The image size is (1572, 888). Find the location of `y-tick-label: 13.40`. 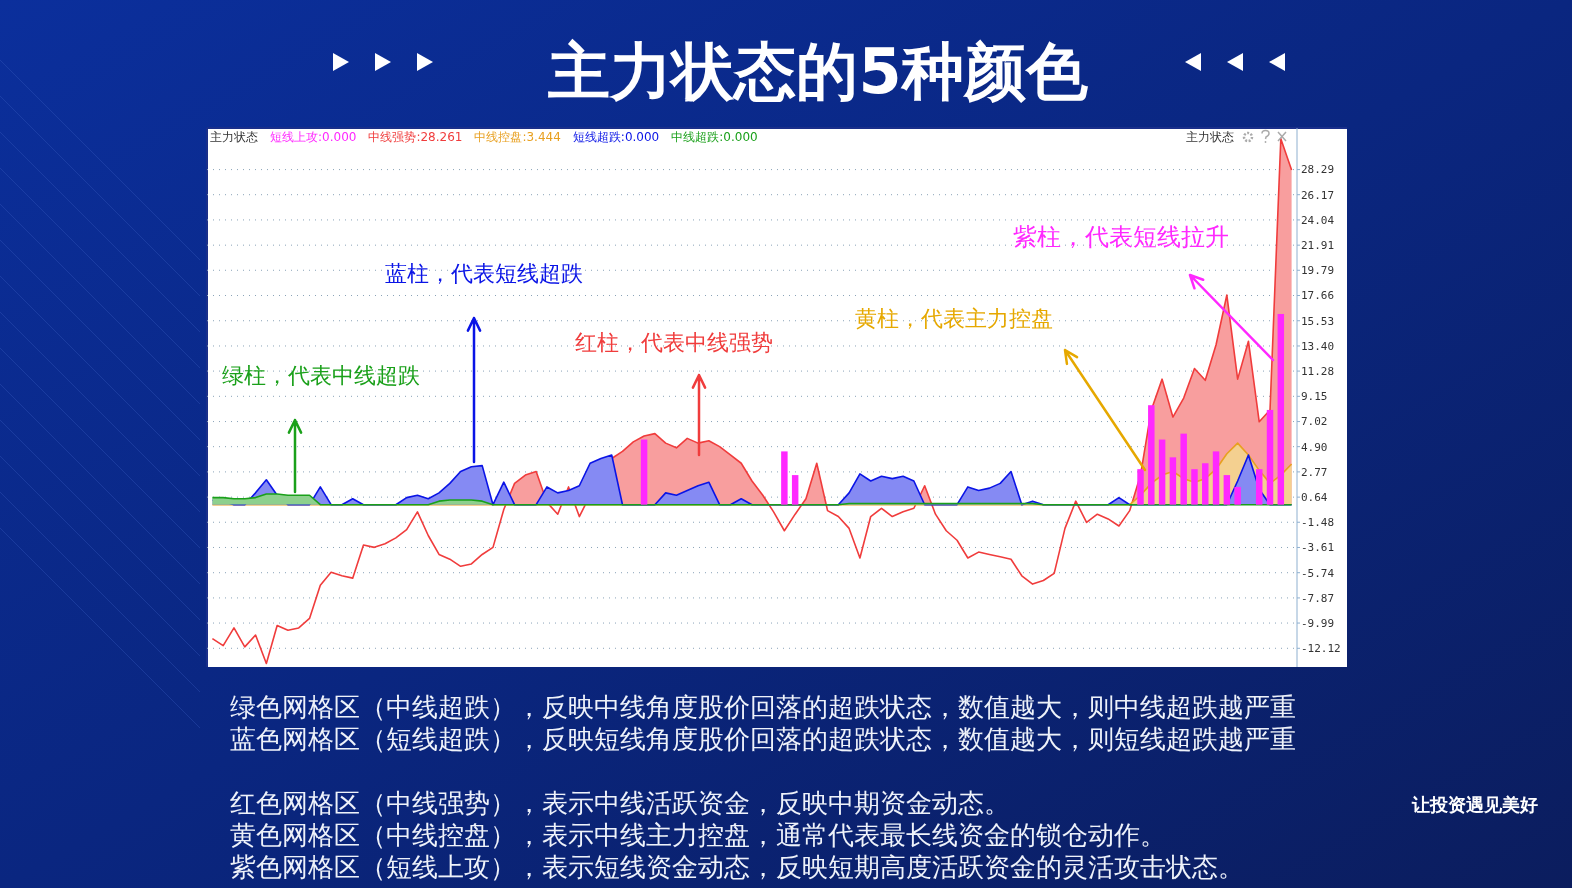

y-tick-label: 13.40 is located at coordinates (1318, 346).